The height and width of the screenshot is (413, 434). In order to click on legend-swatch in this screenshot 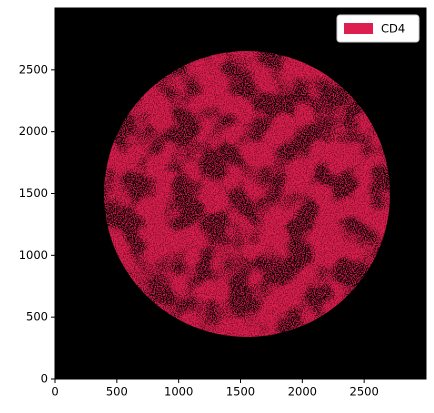, I will do `click(358, 28)`.